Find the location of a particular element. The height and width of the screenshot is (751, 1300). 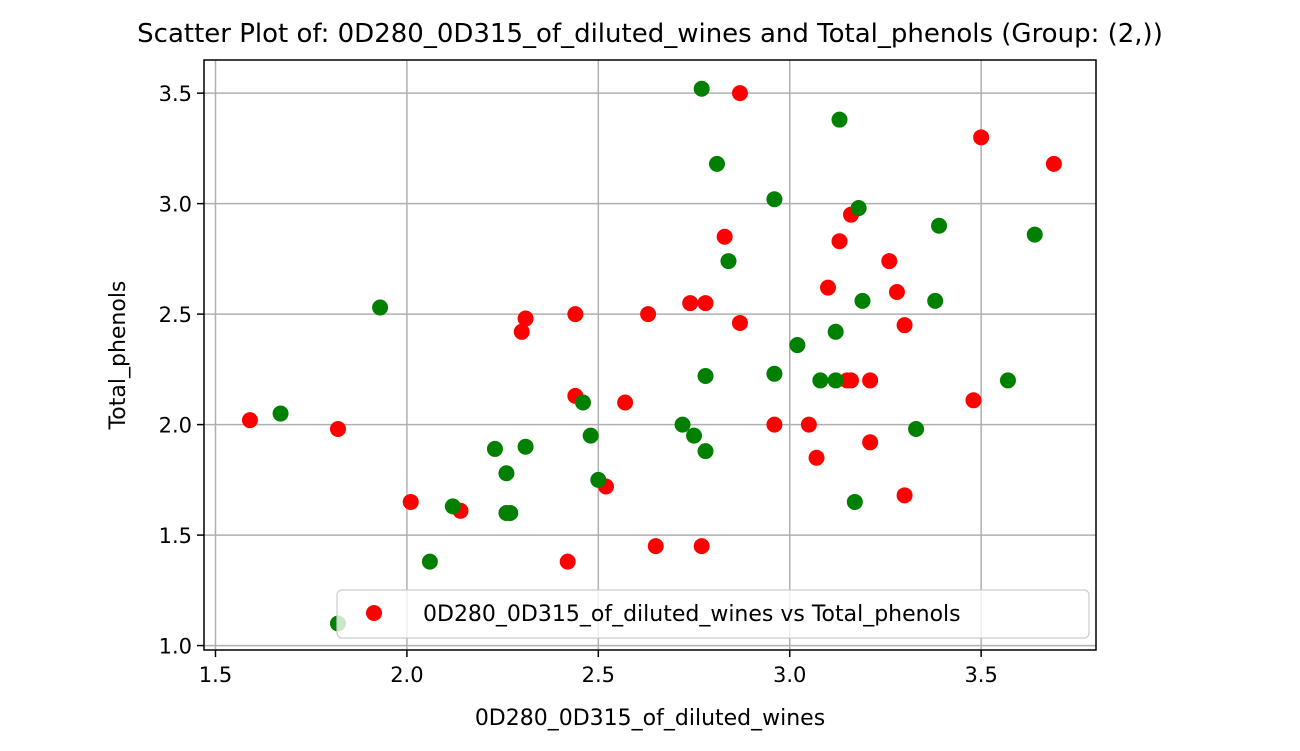

y-tick-label: 2.5 is located at coordinates (175, 315).